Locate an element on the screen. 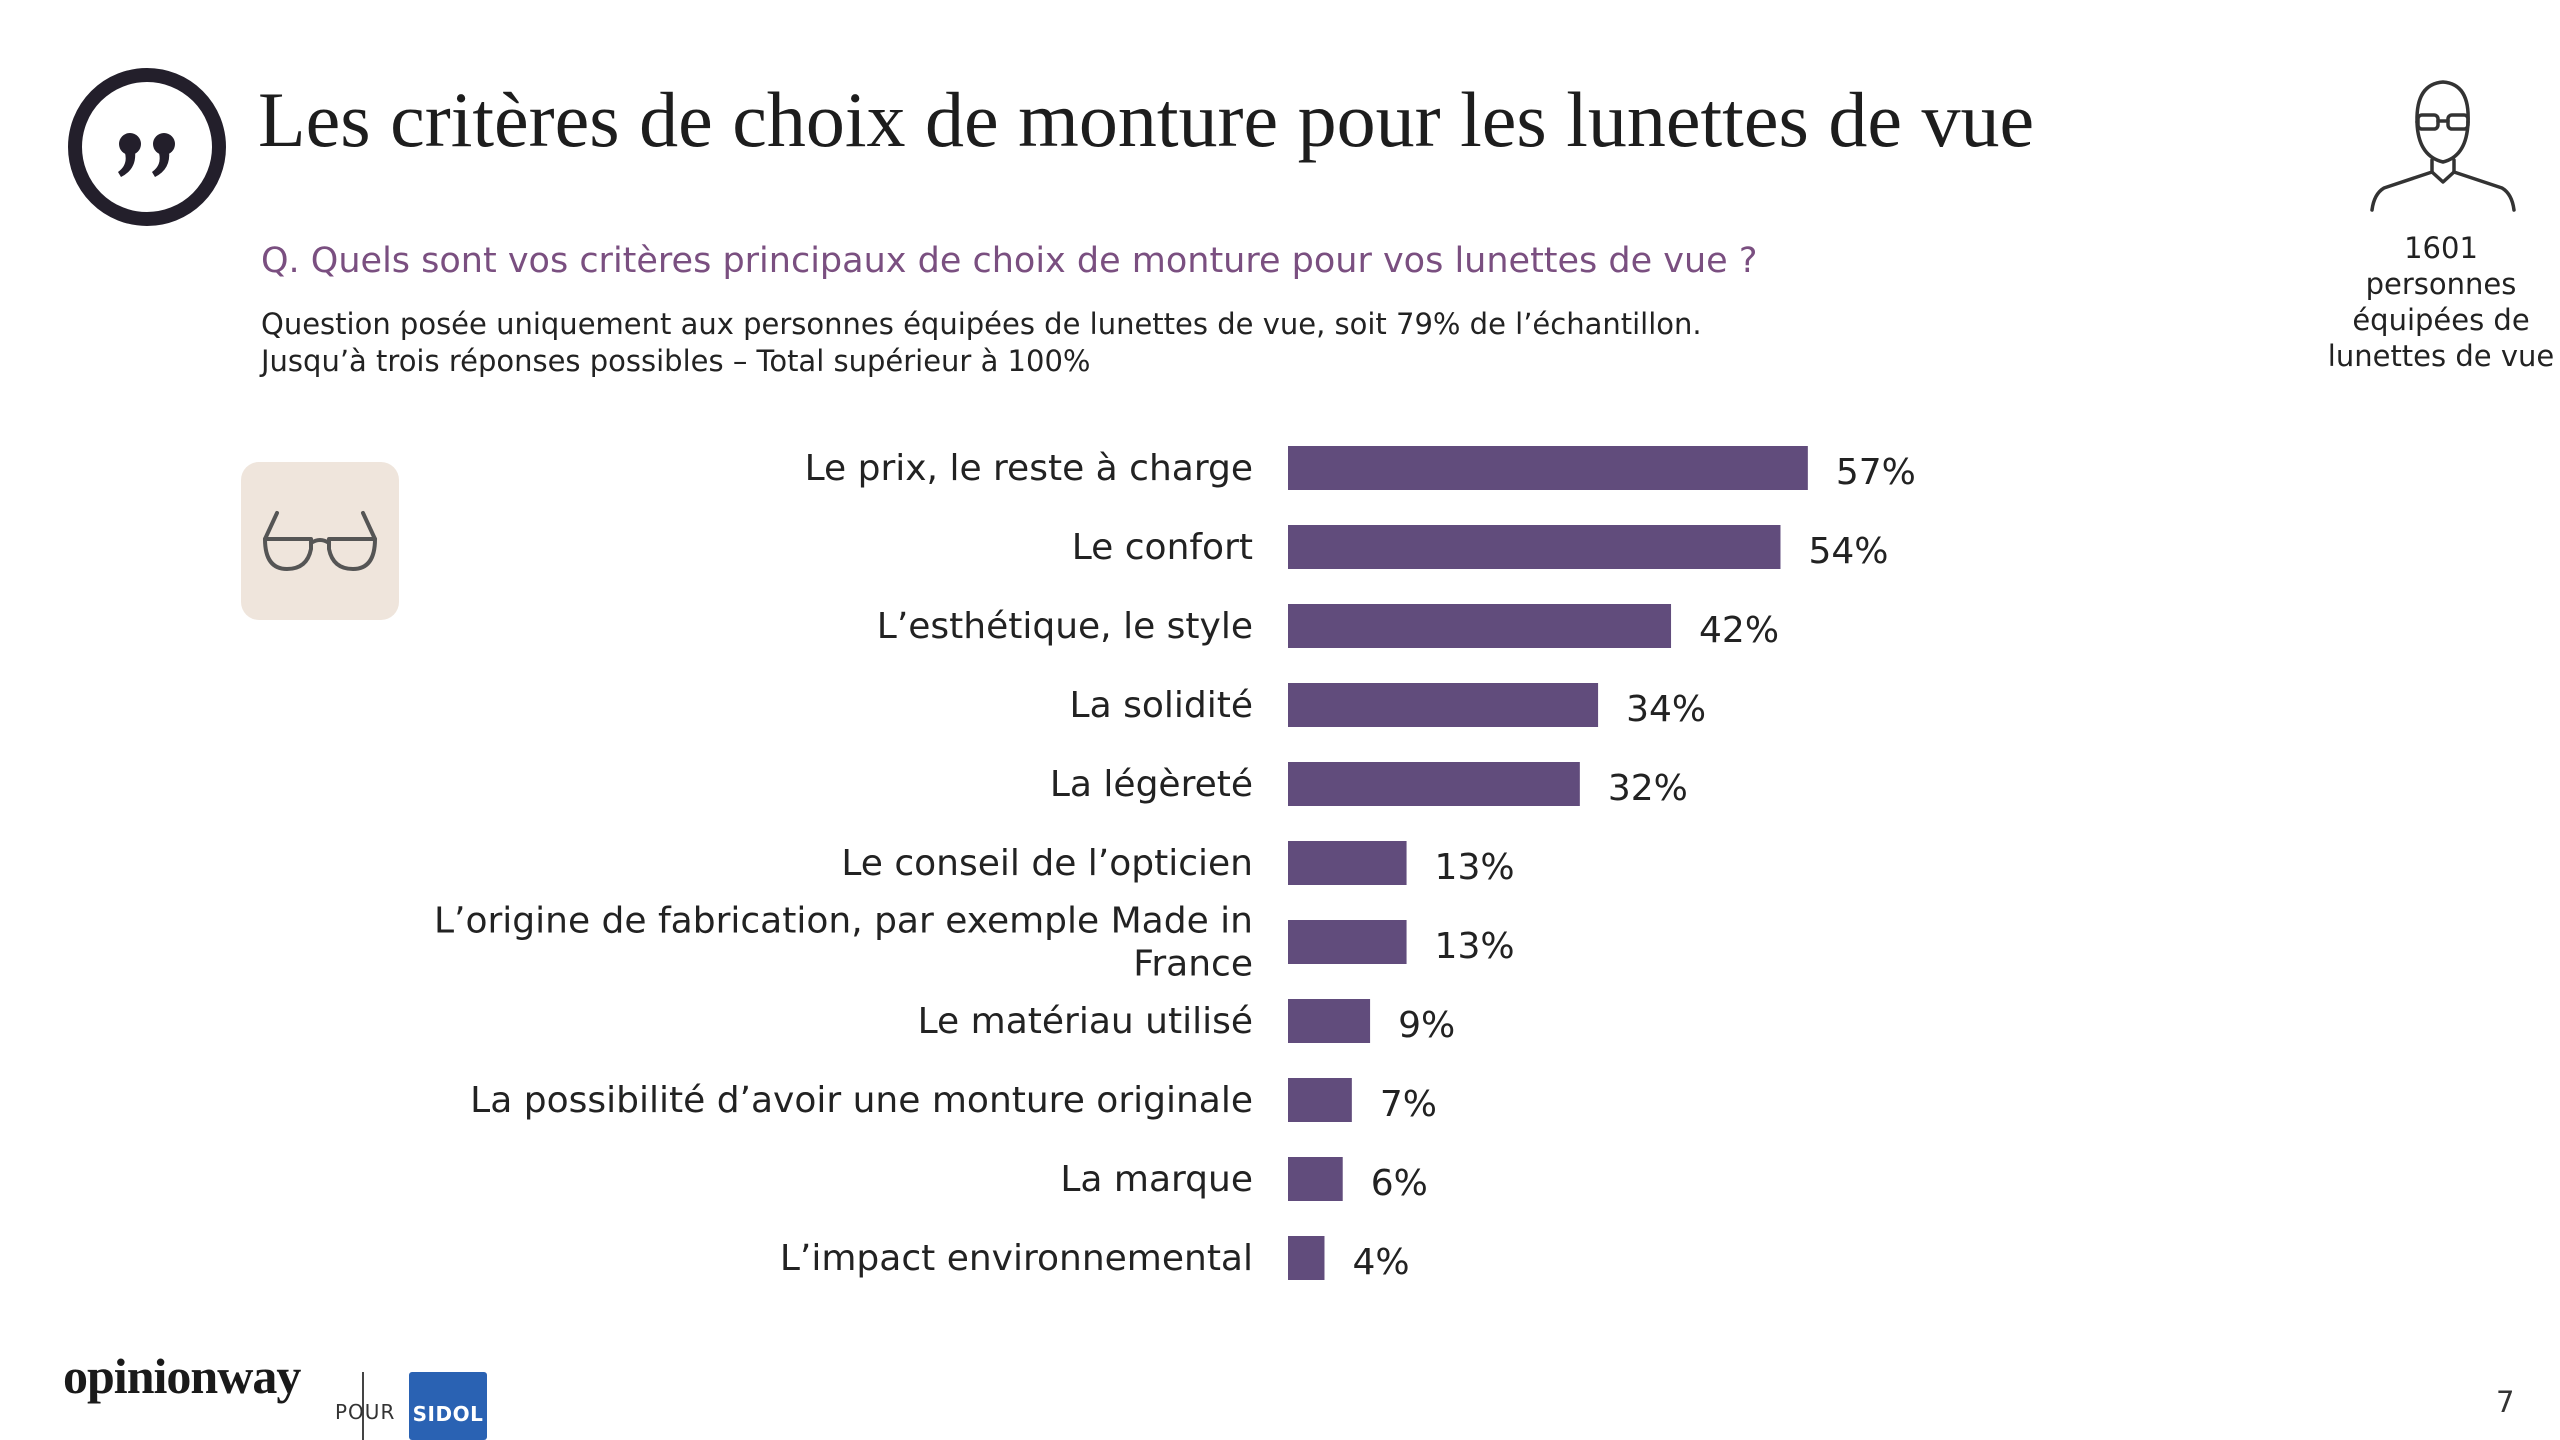 This screenshot has width=2560, height=1440. category-label-10: La marque is located at coordinates (1156, 1179).